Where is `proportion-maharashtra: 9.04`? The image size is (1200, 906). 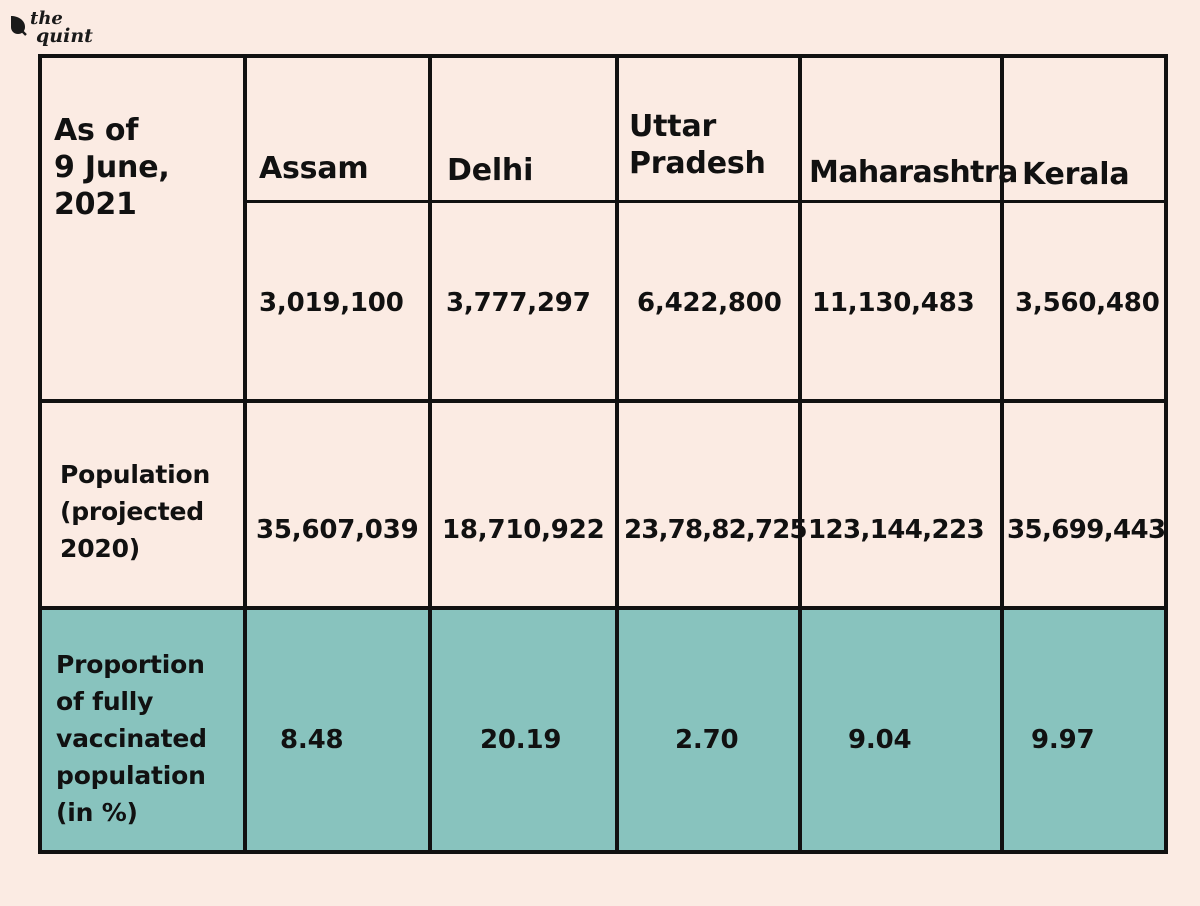 proportion-maharashtra: 9.04 is located at coordinates (880, 740).